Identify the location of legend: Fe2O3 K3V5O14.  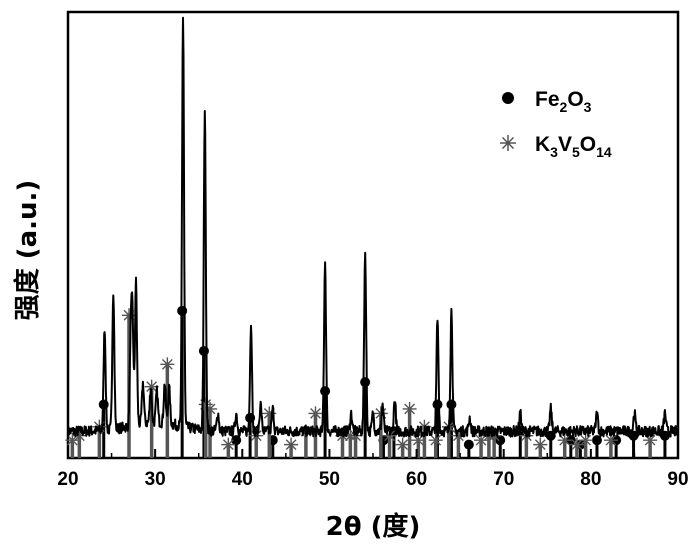
(556, 124).